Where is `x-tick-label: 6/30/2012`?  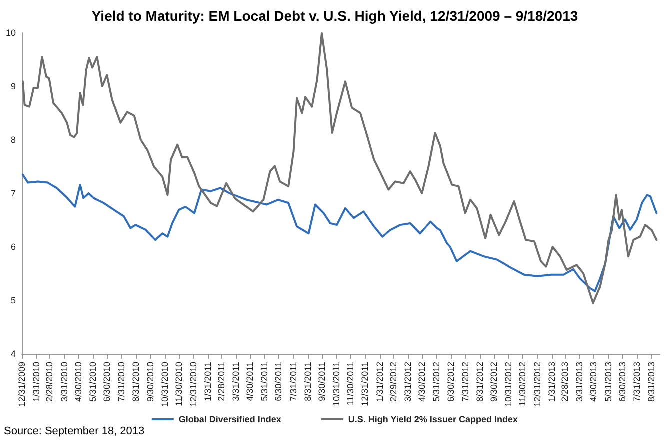 x-tick-label: 6/30/2012 is located at coordinates (451, 382).